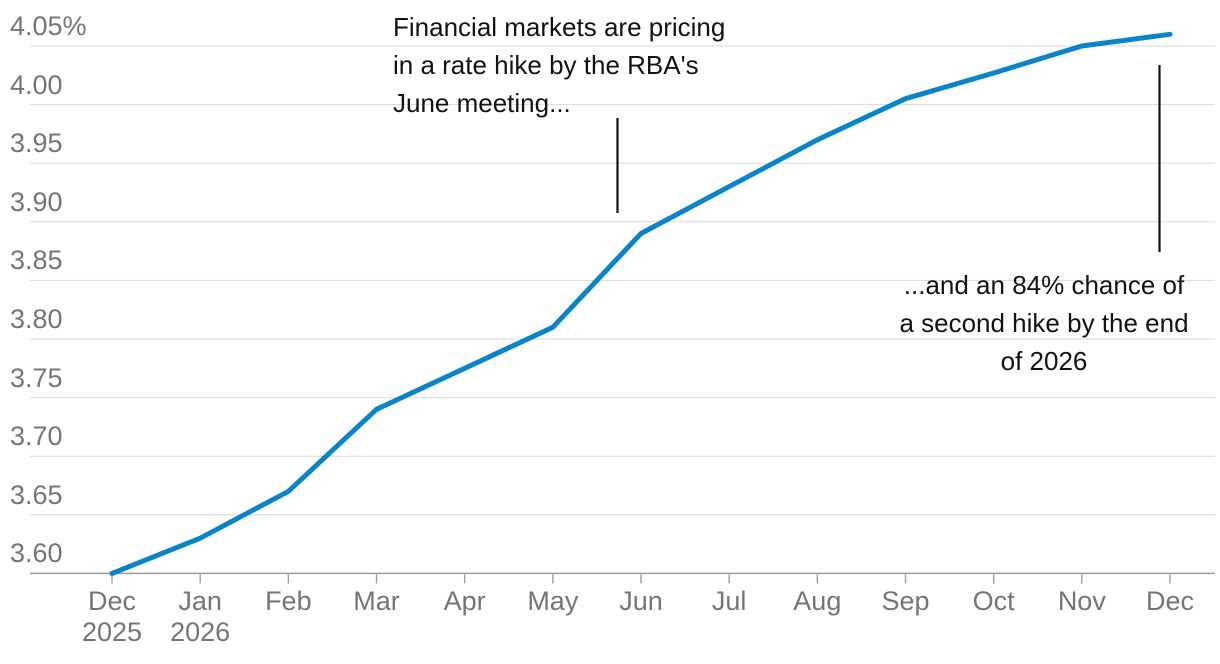 This screenshot has height=664, width=1220. Describe the element at coordinates (905, 601) in the screenshot. I see `x-axis-label: Sep` at that location.